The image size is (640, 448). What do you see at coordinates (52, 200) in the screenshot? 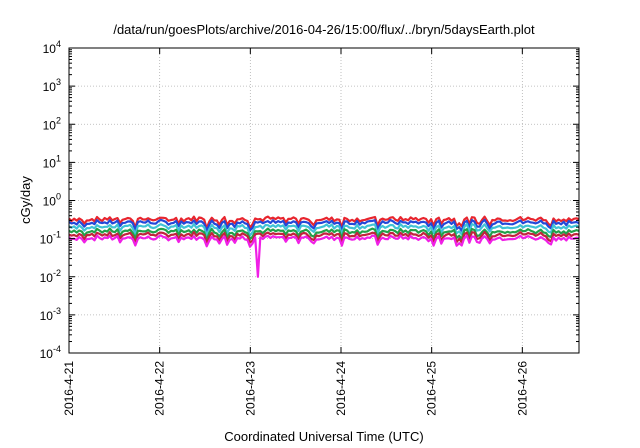
I see `y-tick-label: 10⁰` at bounding box center [52, 200].